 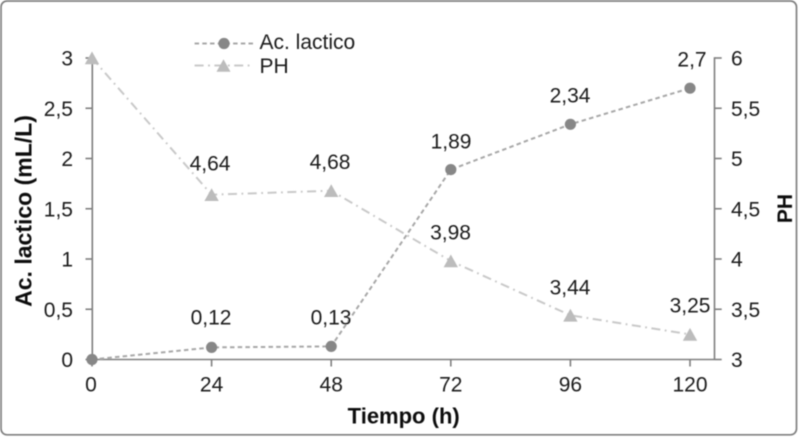 I want to click on svg-text: 48, so click(x=331, y=385).